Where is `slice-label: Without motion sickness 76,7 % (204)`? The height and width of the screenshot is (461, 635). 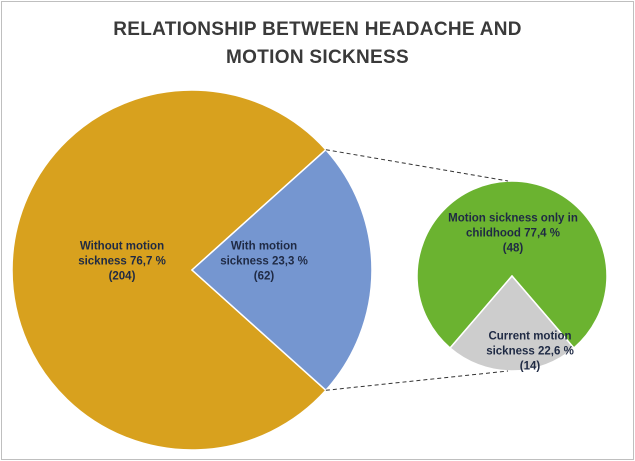 slice-label: Without motion sickness 76,7 % (204) is located at coordinates (122, 262).